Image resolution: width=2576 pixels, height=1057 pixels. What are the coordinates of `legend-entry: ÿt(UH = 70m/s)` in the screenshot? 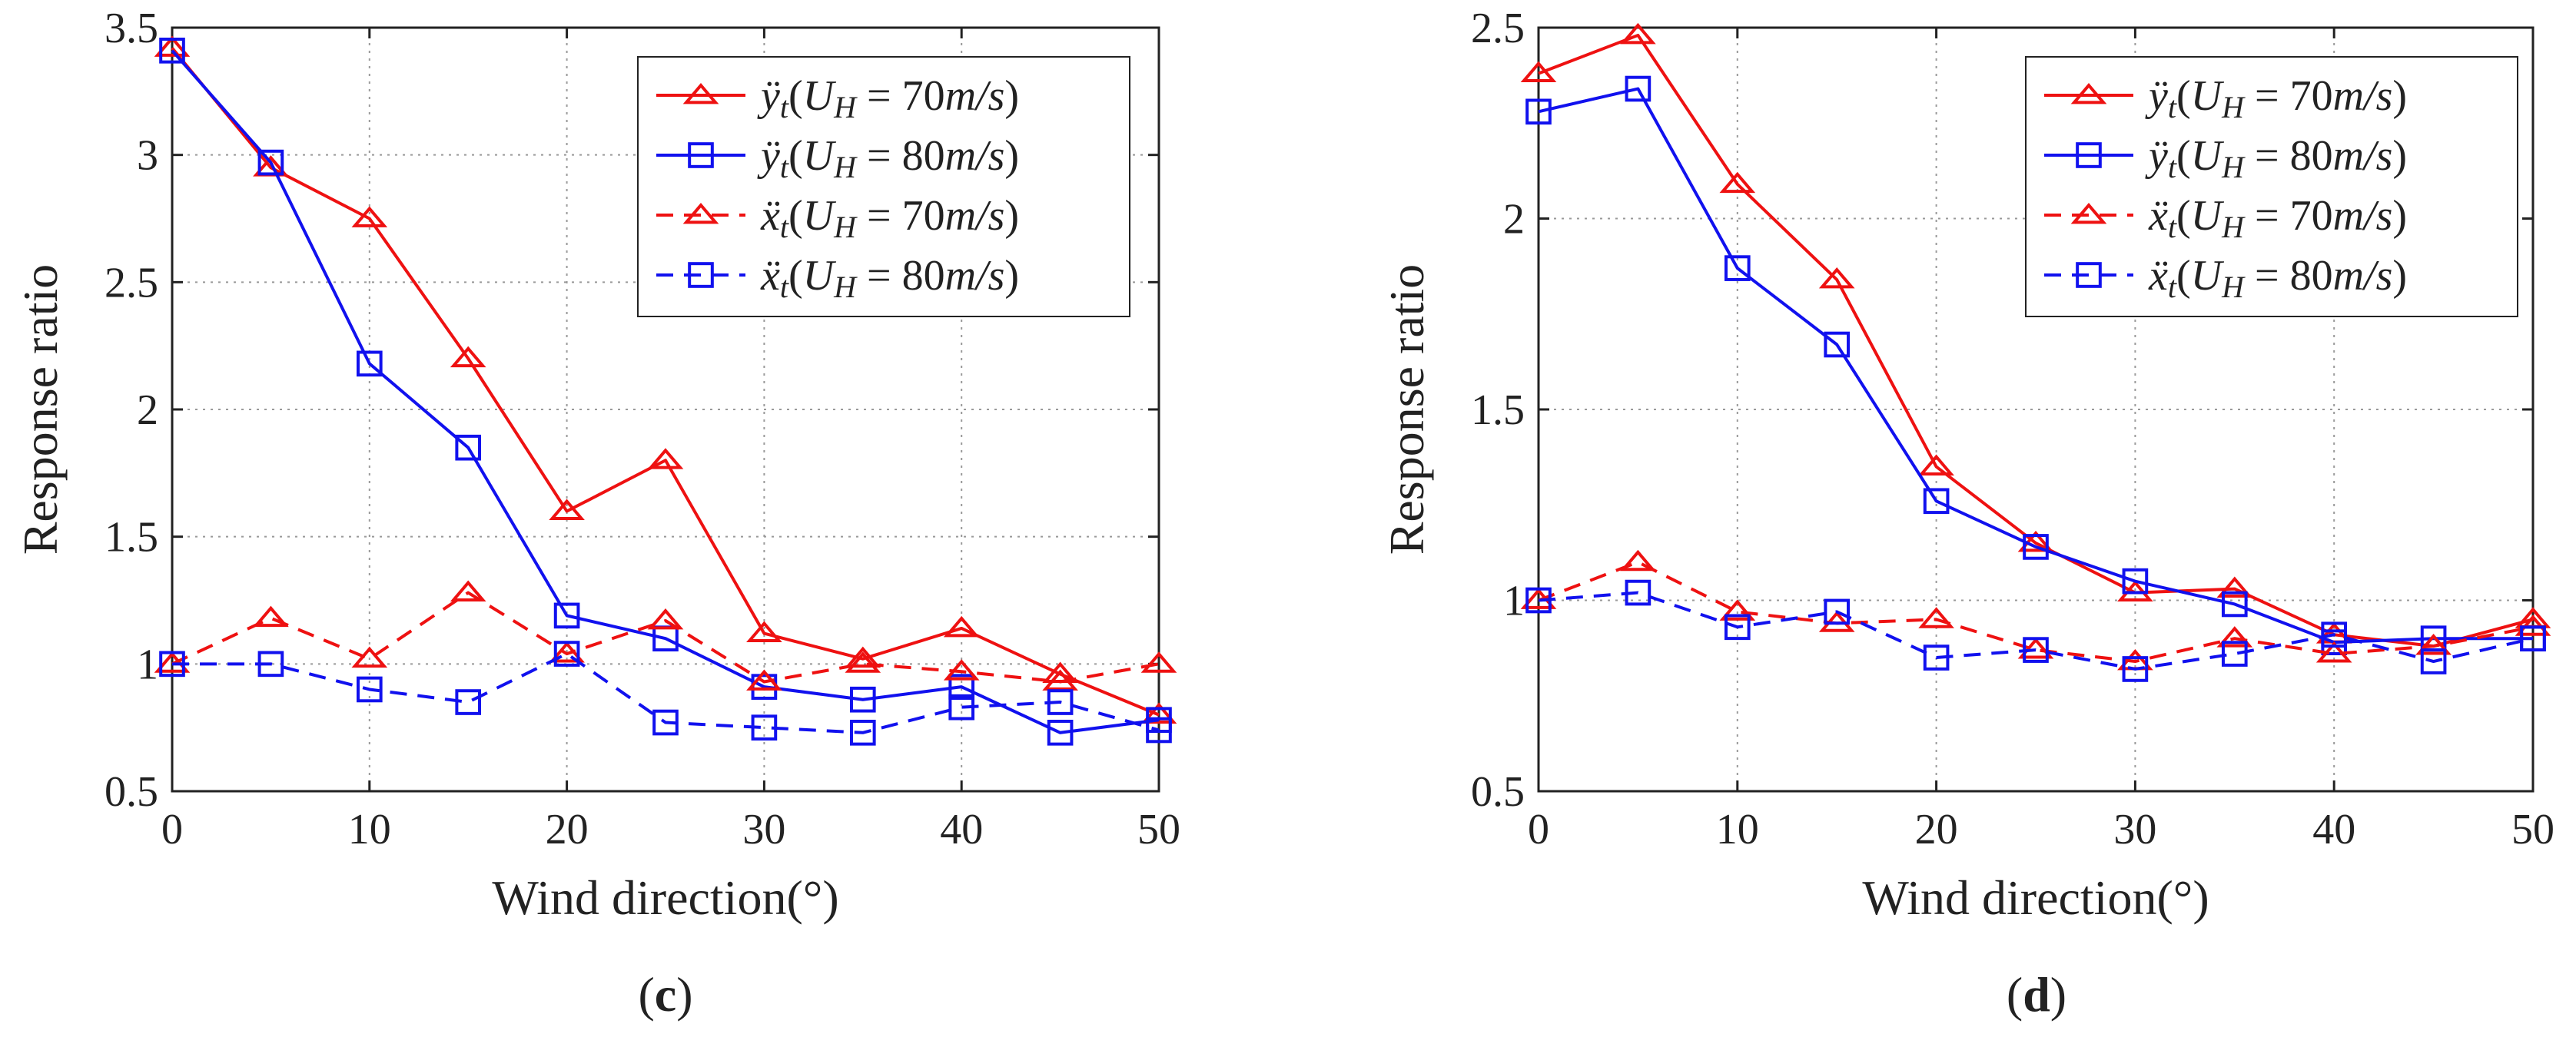 It's located at (2276, 98).